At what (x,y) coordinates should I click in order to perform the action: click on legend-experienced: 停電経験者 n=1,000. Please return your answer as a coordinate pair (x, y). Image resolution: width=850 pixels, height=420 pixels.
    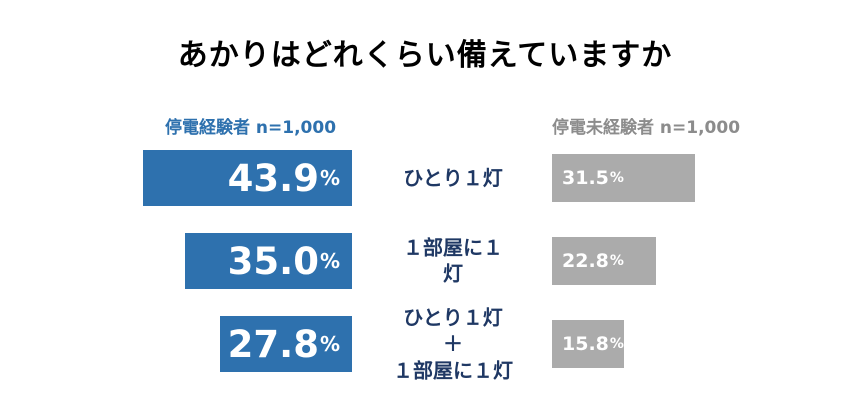
    Looking at the image, I should click on (251, 128).